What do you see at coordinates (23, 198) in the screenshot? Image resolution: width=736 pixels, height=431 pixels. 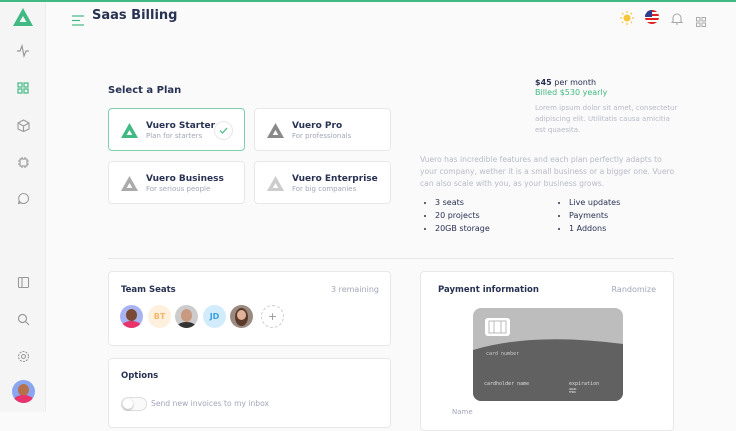 I see `message-icon` at bounding box center [23, 198].